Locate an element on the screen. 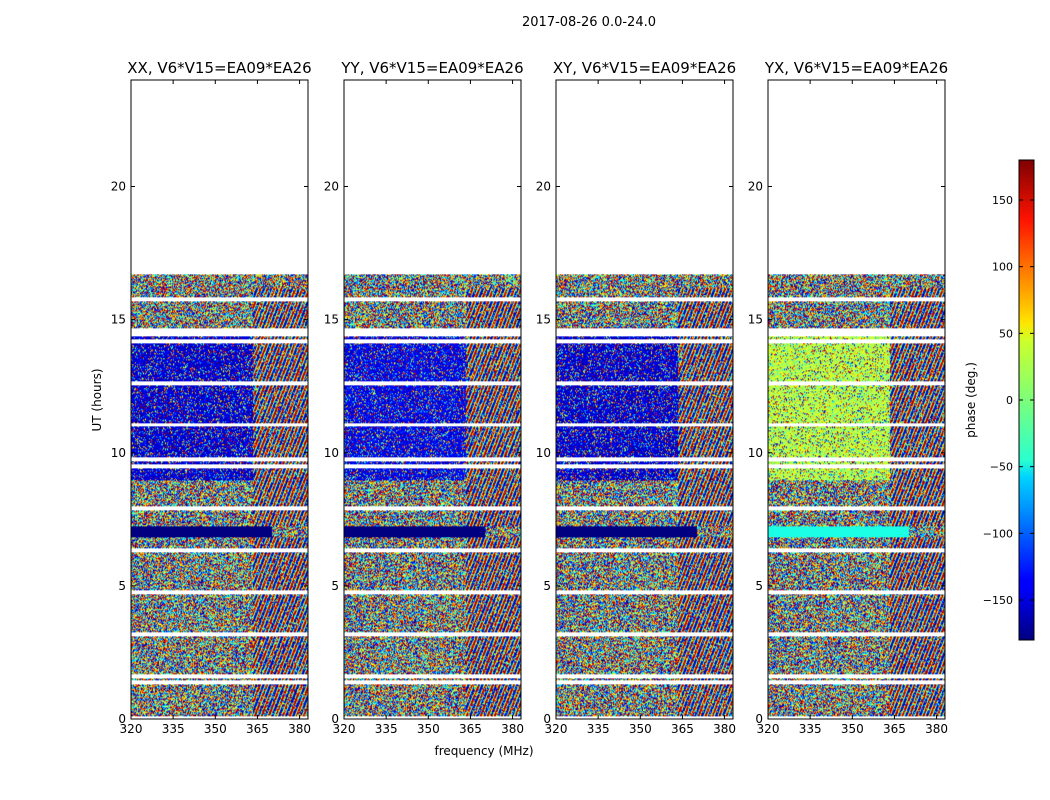  xtick-label-1-3: 365 is located at coordinates (470, 729).